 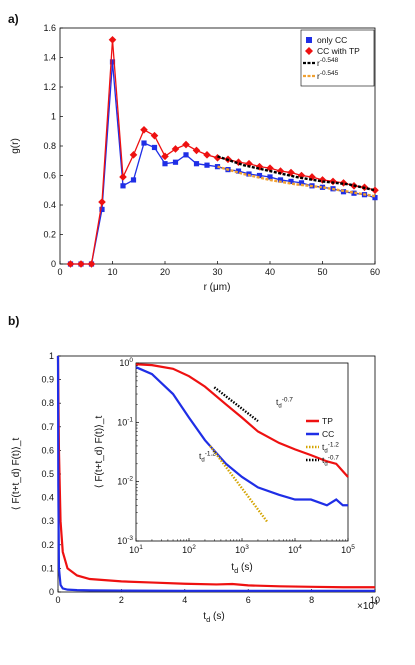 I want to click on chart-a-ytick-label: 0, so click(x=53, y=264).